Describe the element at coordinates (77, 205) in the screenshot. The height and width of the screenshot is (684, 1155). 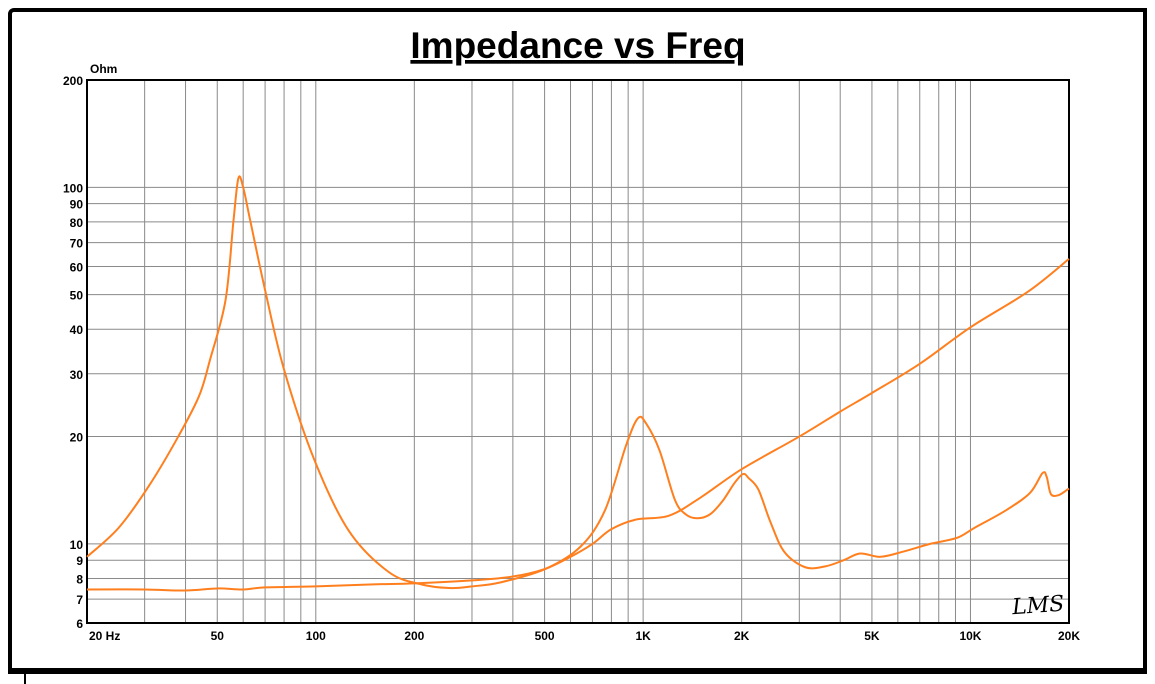
I see `y-tick-label: 90` at that location.